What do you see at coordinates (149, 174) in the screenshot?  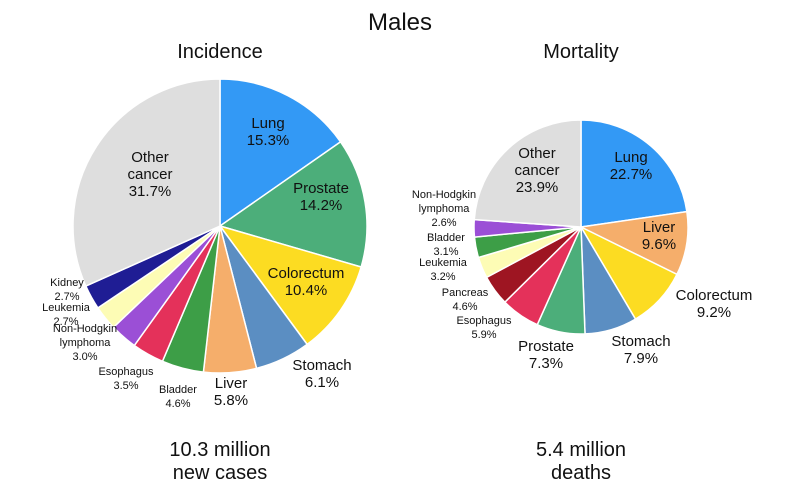 I see `incidence-label-other-cancer: Other cancer 31.7%` at bounding box center [149, 174].